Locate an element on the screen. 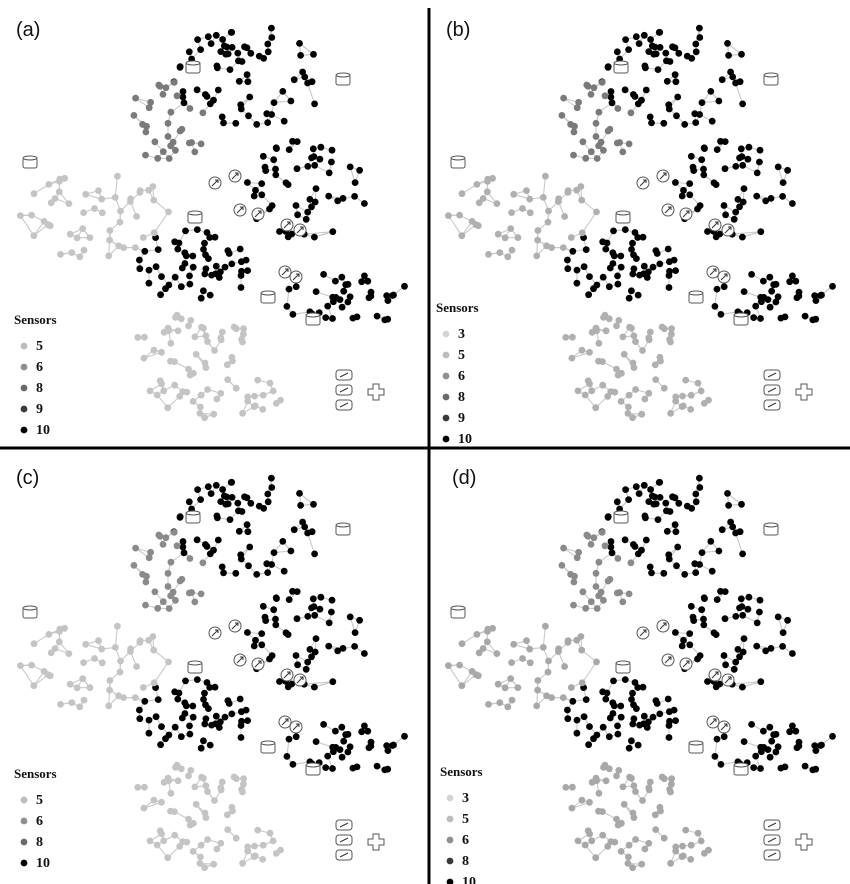 Image resolution: width=850 pixels, height=884 pixels. panel-d-label: (d) is located at coordinates (464, 478).